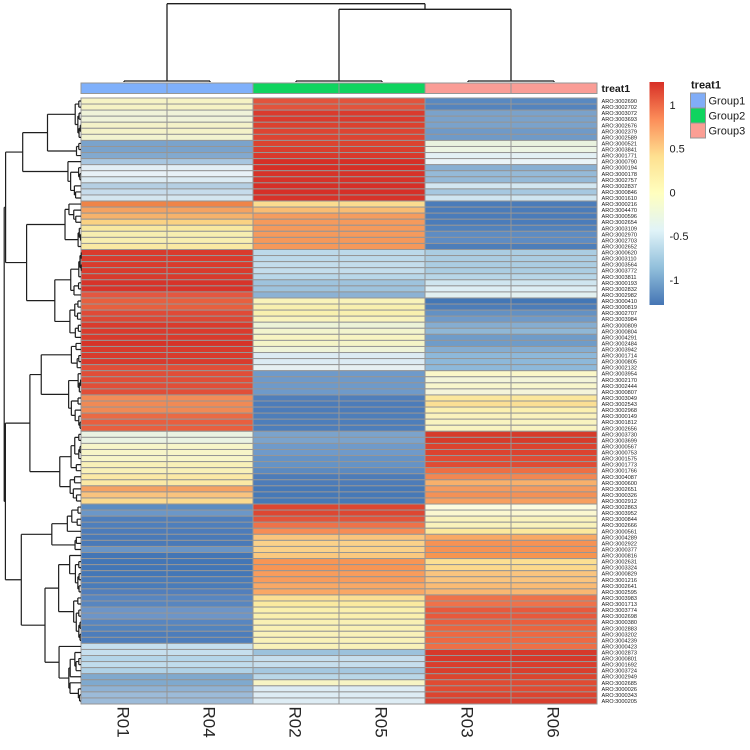  I want to click on svg-text: 0.5, so click(677, 150).